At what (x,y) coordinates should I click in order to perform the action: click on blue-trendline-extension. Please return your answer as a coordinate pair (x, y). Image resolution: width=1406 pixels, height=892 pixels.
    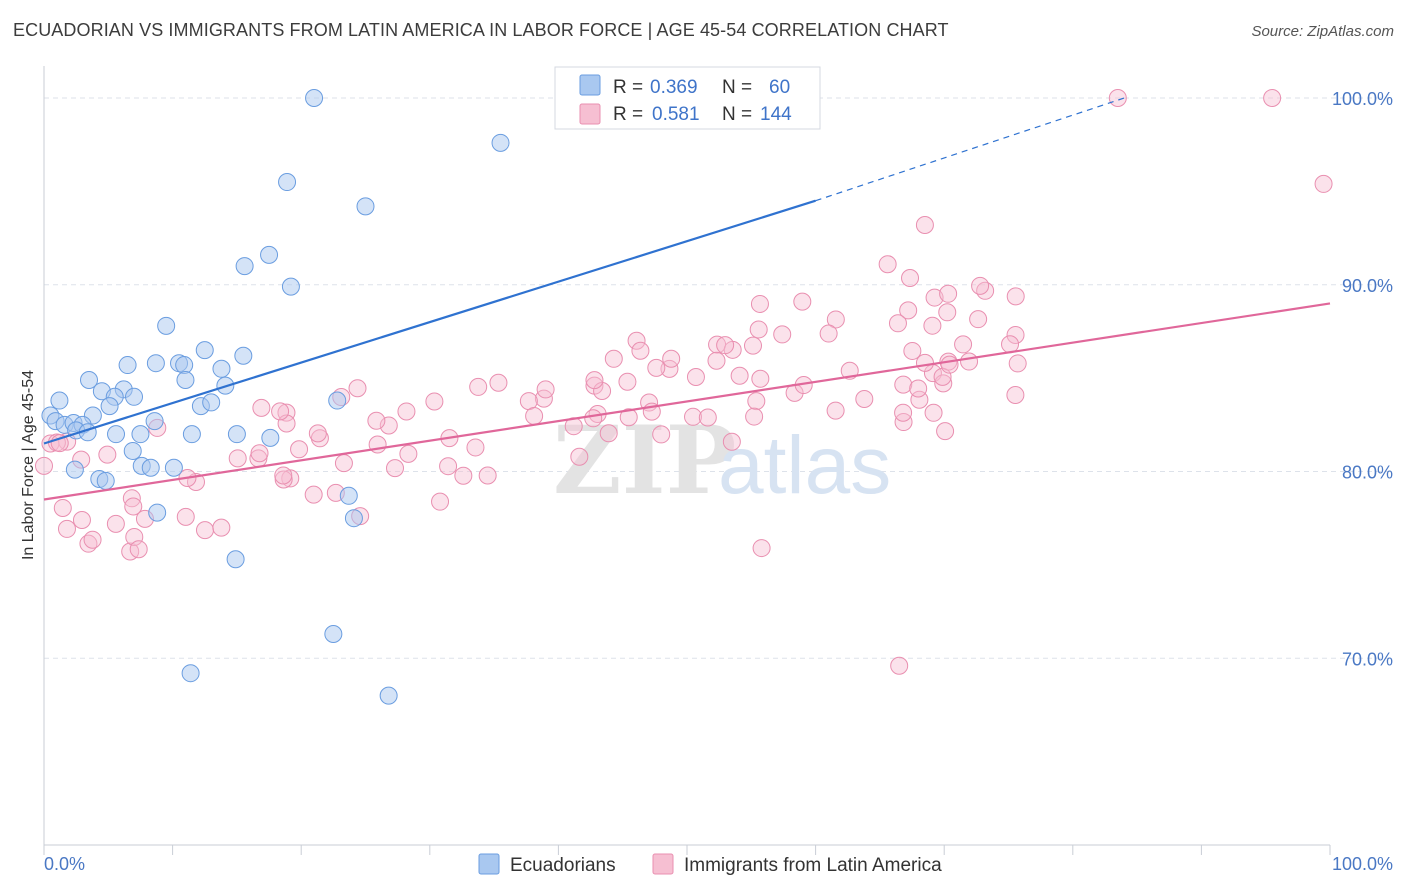
    Looking at the image, I should click on (970, 149).